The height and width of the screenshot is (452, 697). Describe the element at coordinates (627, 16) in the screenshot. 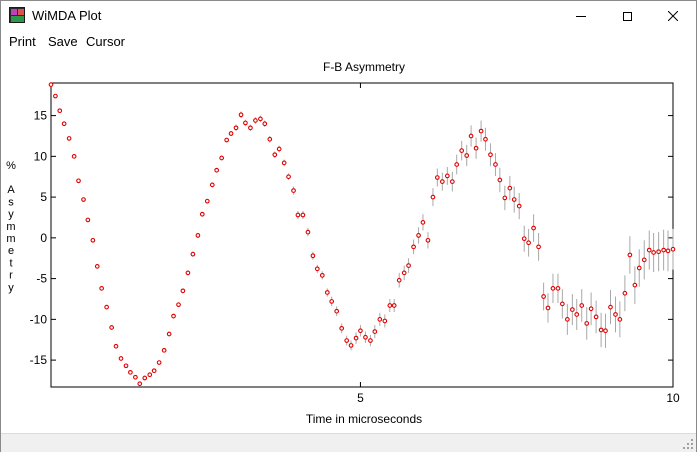

I see `maximize-button` at that location.